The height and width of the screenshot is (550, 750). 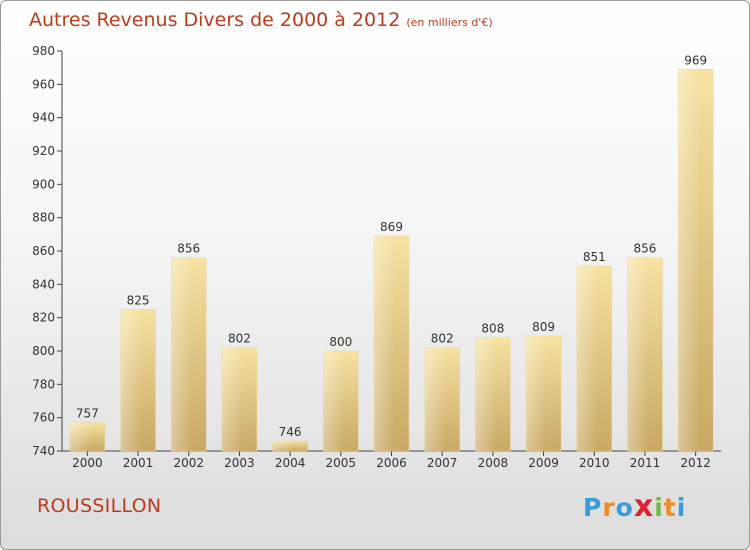 What do you see at coordinates (43, 384) in the screenshot?
I see `y-tick-label: 780` at bounding box center [43, 384].